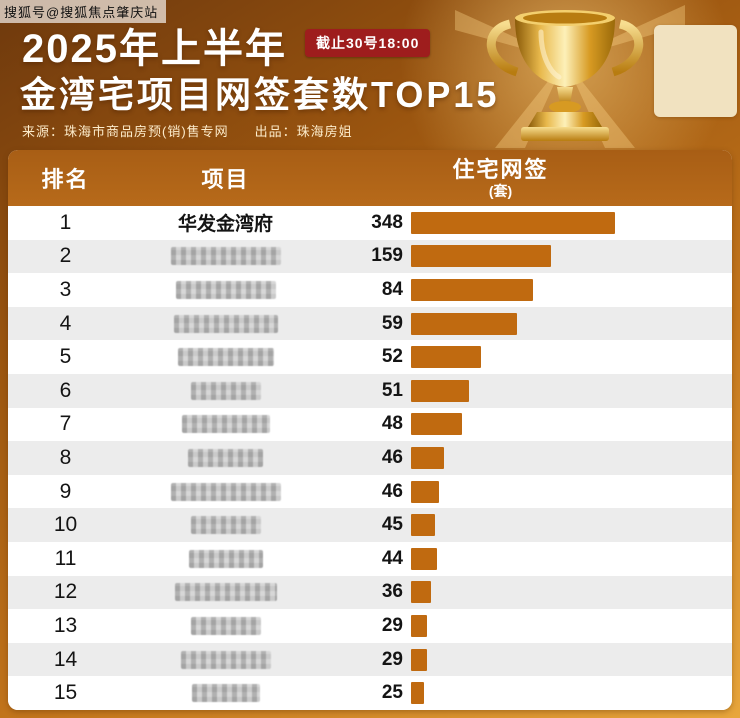 The height and width of the screenshot is (718, 740). What do you see at coordinates (370, 223) in the screenshot?
I see `table-row: 1 华发金湾府 348` at bounding box center [370, 223].